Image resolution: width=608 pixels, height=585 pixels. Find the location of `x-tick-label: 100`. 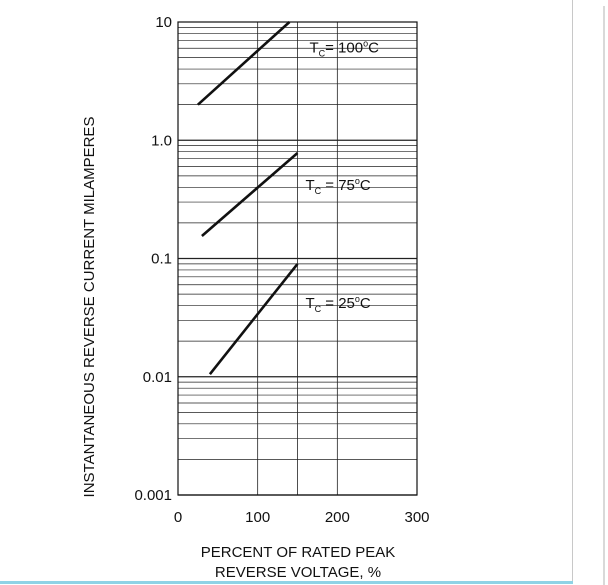

x-tick-label: 100 is located at coordinates (257, 517).